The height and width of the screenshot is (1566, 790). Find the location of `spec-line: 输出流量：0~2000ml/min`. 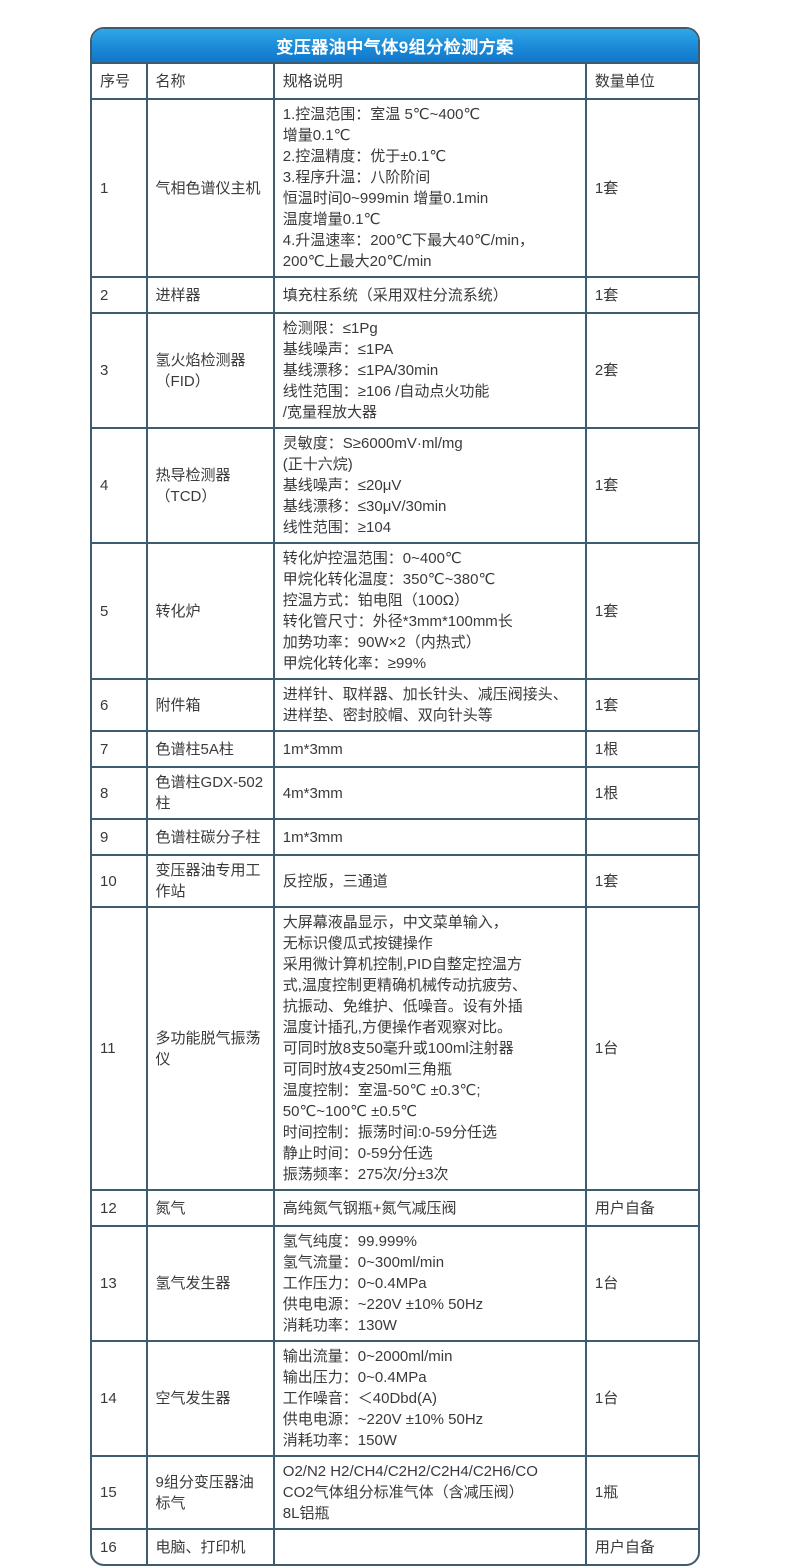

spec-line: 输出流量：0~2000ml/min is located at coordinates (367, 1356).